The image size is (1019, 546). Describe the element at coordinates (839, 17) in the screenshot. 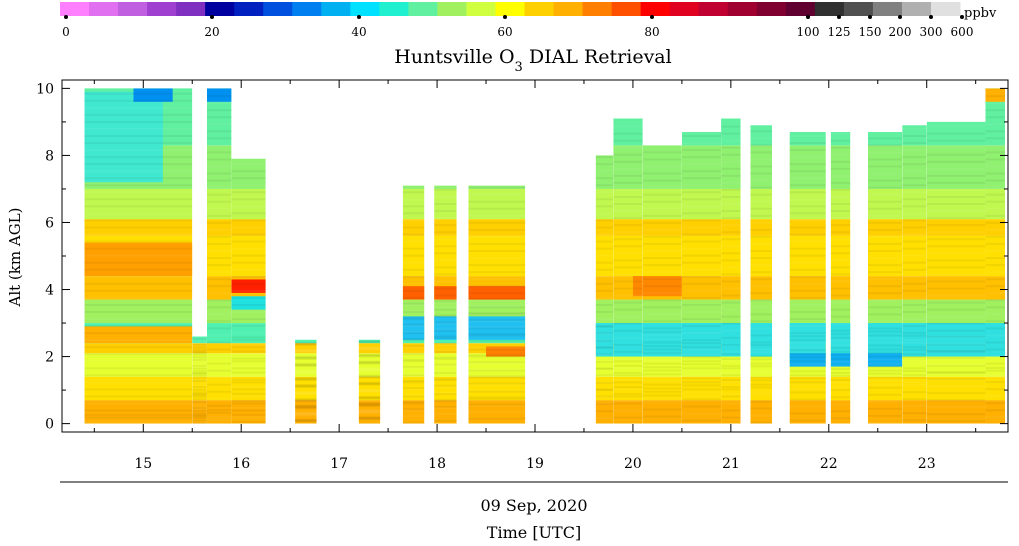

I see `colorbar-tick-mark` at that location.